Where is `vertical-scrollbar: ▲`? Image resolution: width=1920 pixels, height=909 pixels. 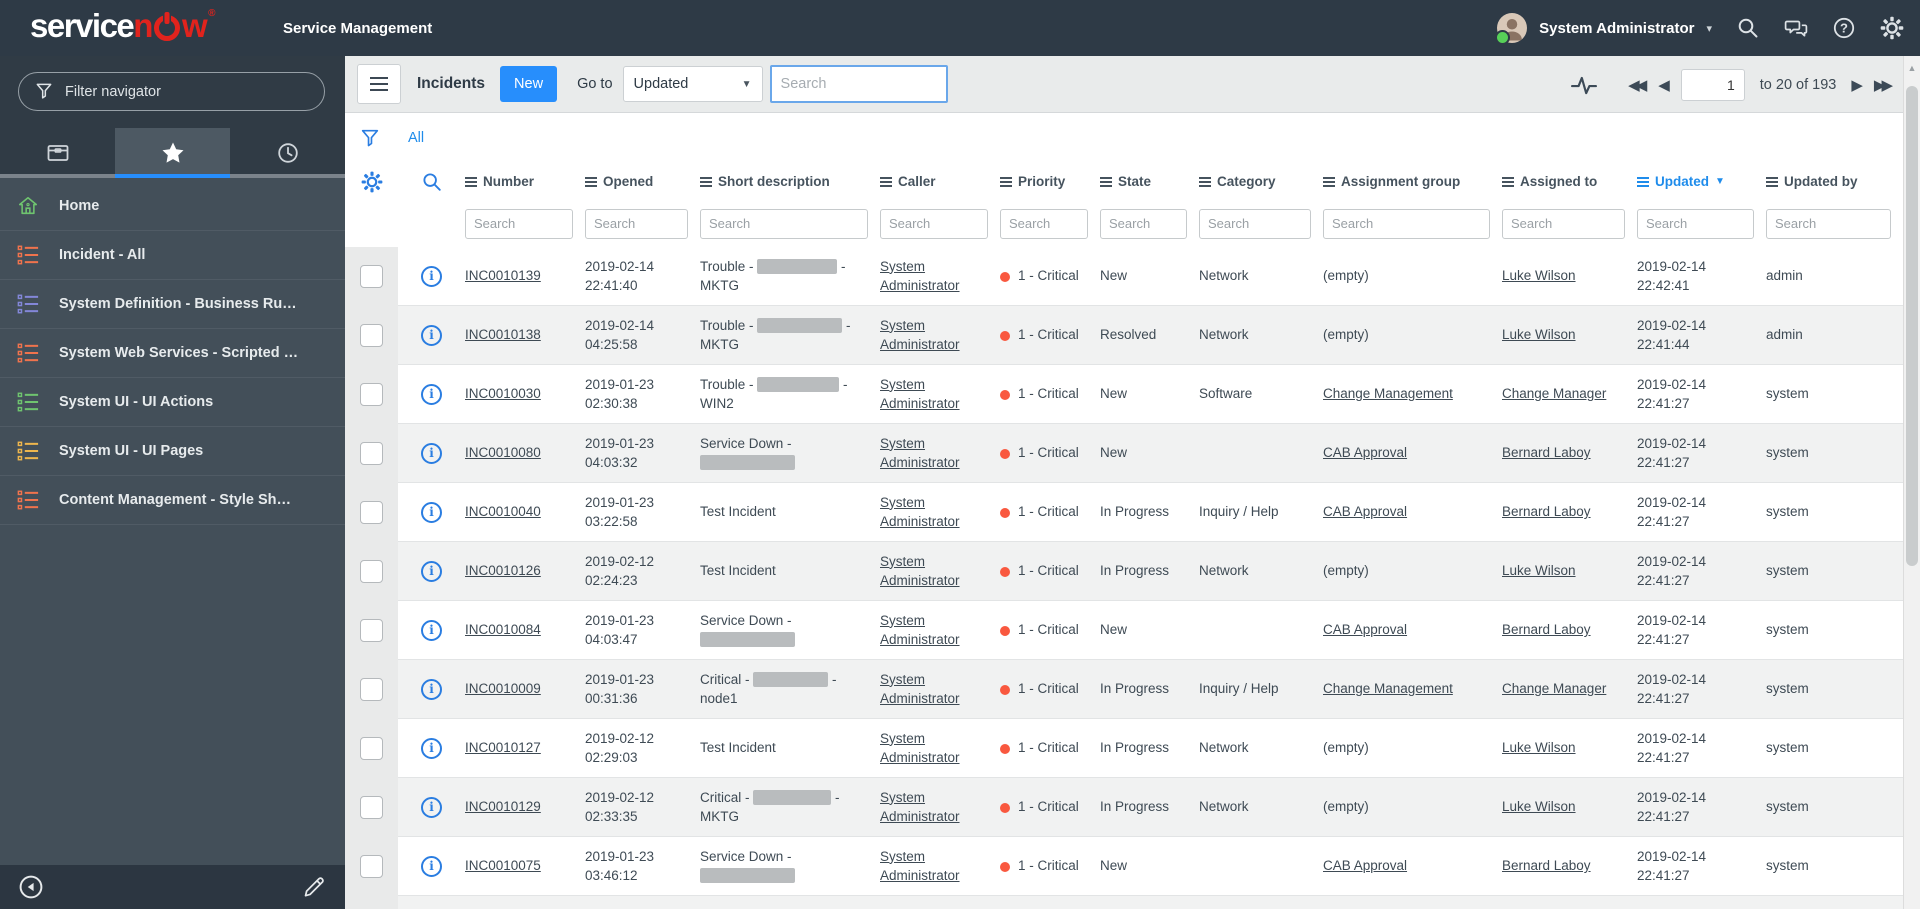
vertical-scrollbar: ▲ is located at coordinates (1911, 482).